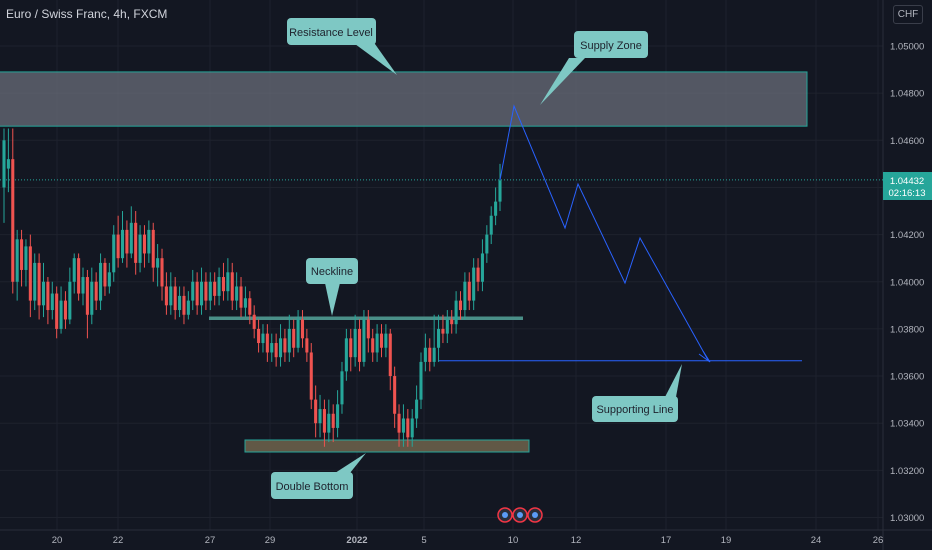  Describe the element at coordinates (666, 540) in the screenshot. I see `x-tick-label: 17` at that location.